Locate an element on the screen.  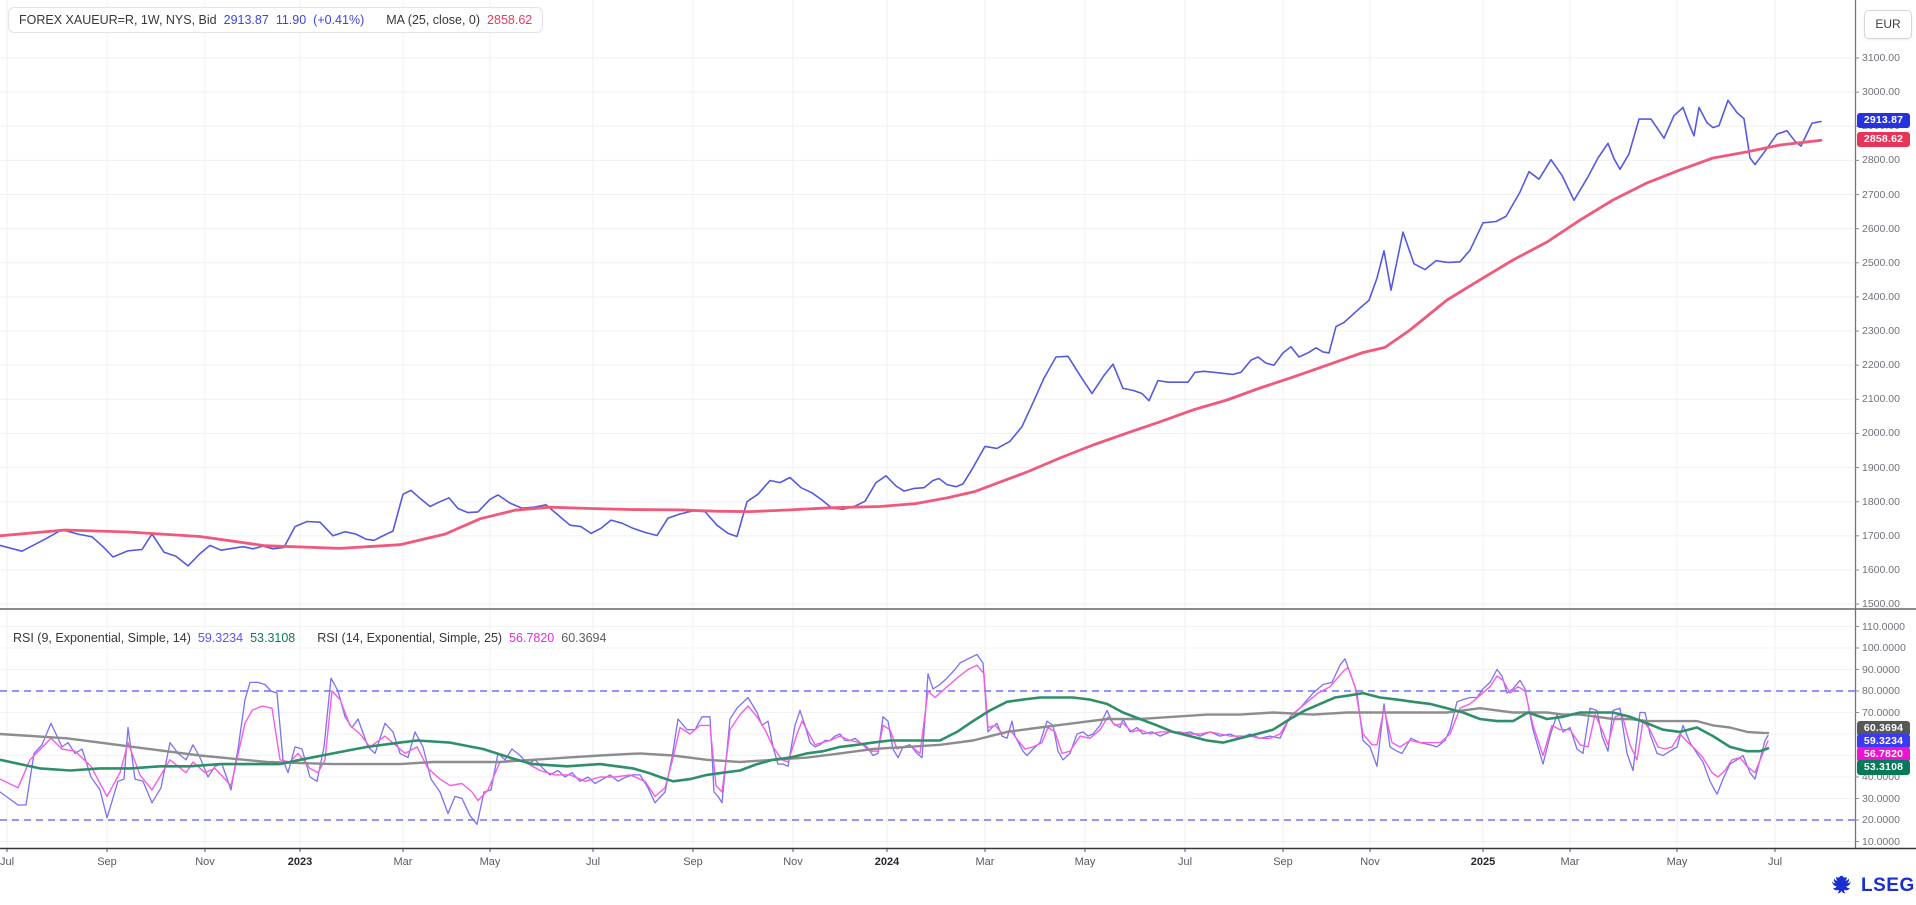
time-axis-year-label: 2023 is located at coordinates (300, 862).